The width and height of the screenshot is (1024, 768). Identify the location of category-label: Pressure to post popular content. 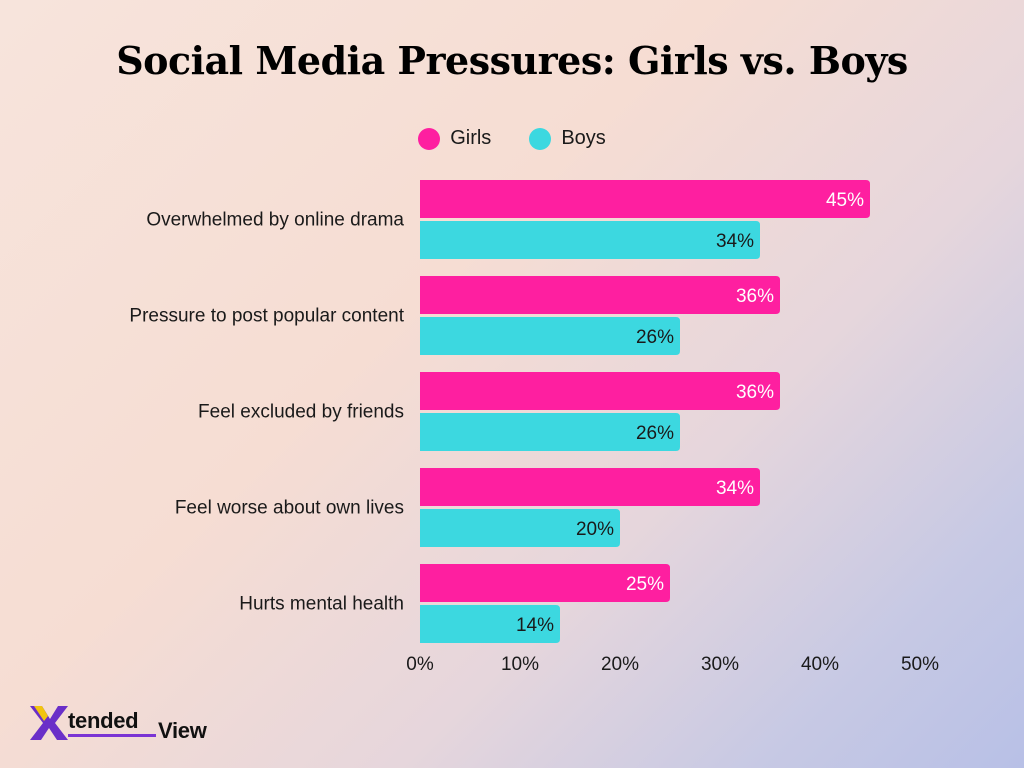
(266, 316).